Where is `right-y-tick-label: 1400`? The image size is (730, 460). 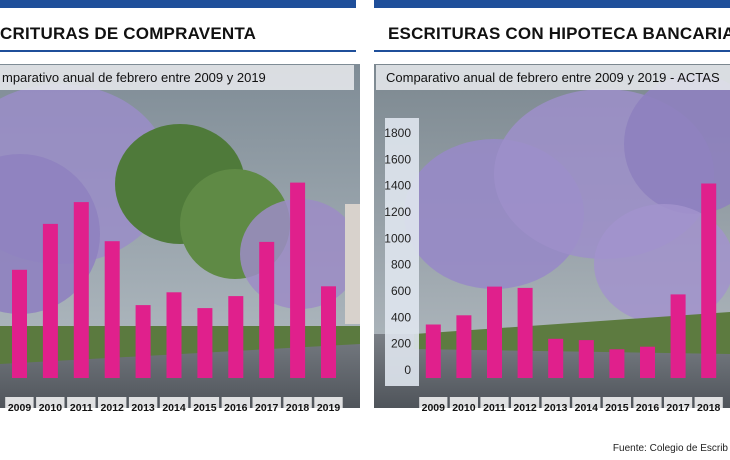 right-y-tick-label: 1400 is located at coordinates (397, 186).